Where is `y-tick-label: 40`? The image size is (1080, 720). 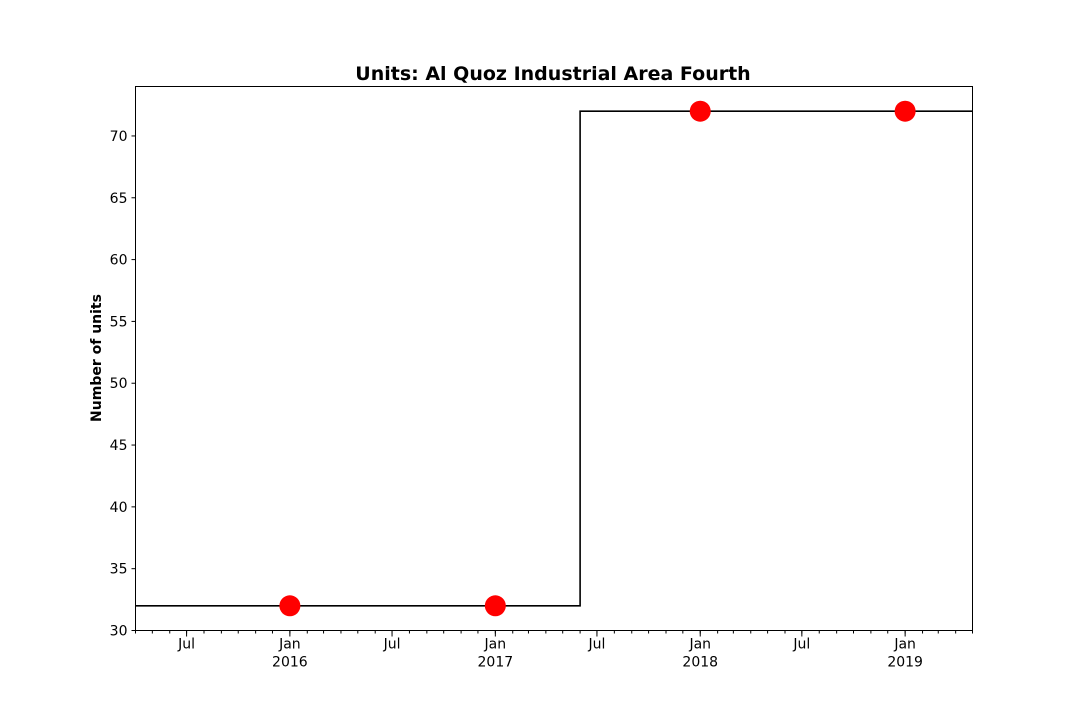 y-tick-label: 40 is located at coordinates (119, 508).